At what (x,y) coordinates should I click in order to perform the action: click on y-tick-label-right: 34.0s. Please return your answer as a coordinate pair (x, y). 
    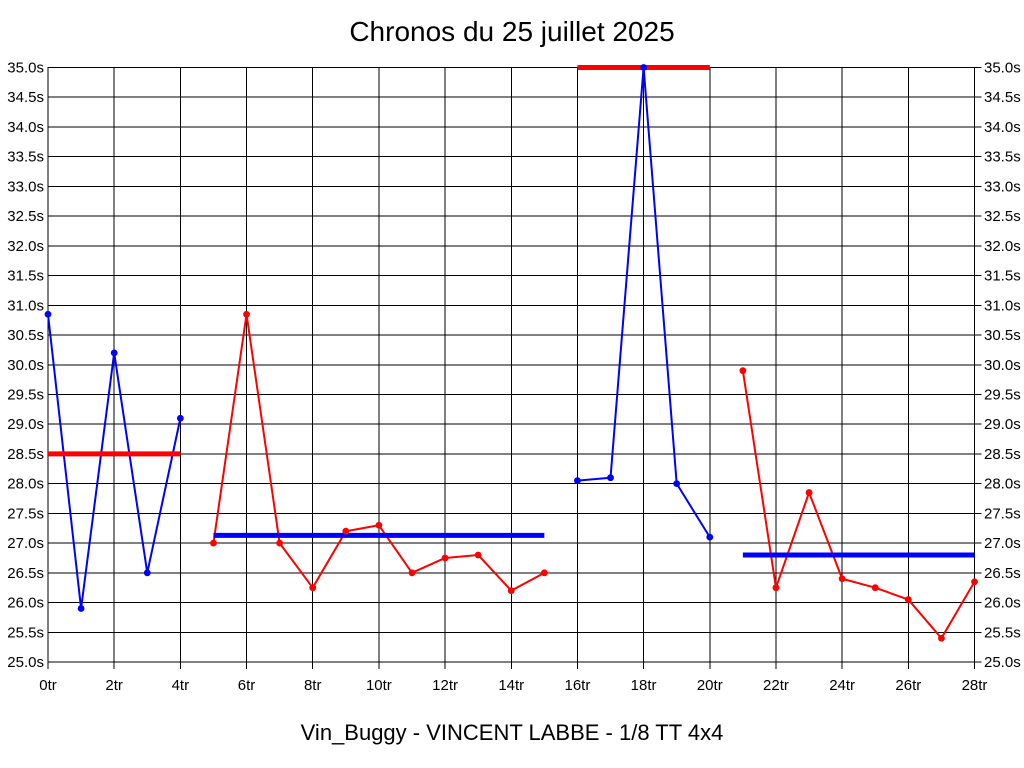
    Looking at the image, I should click on (1002, 127).